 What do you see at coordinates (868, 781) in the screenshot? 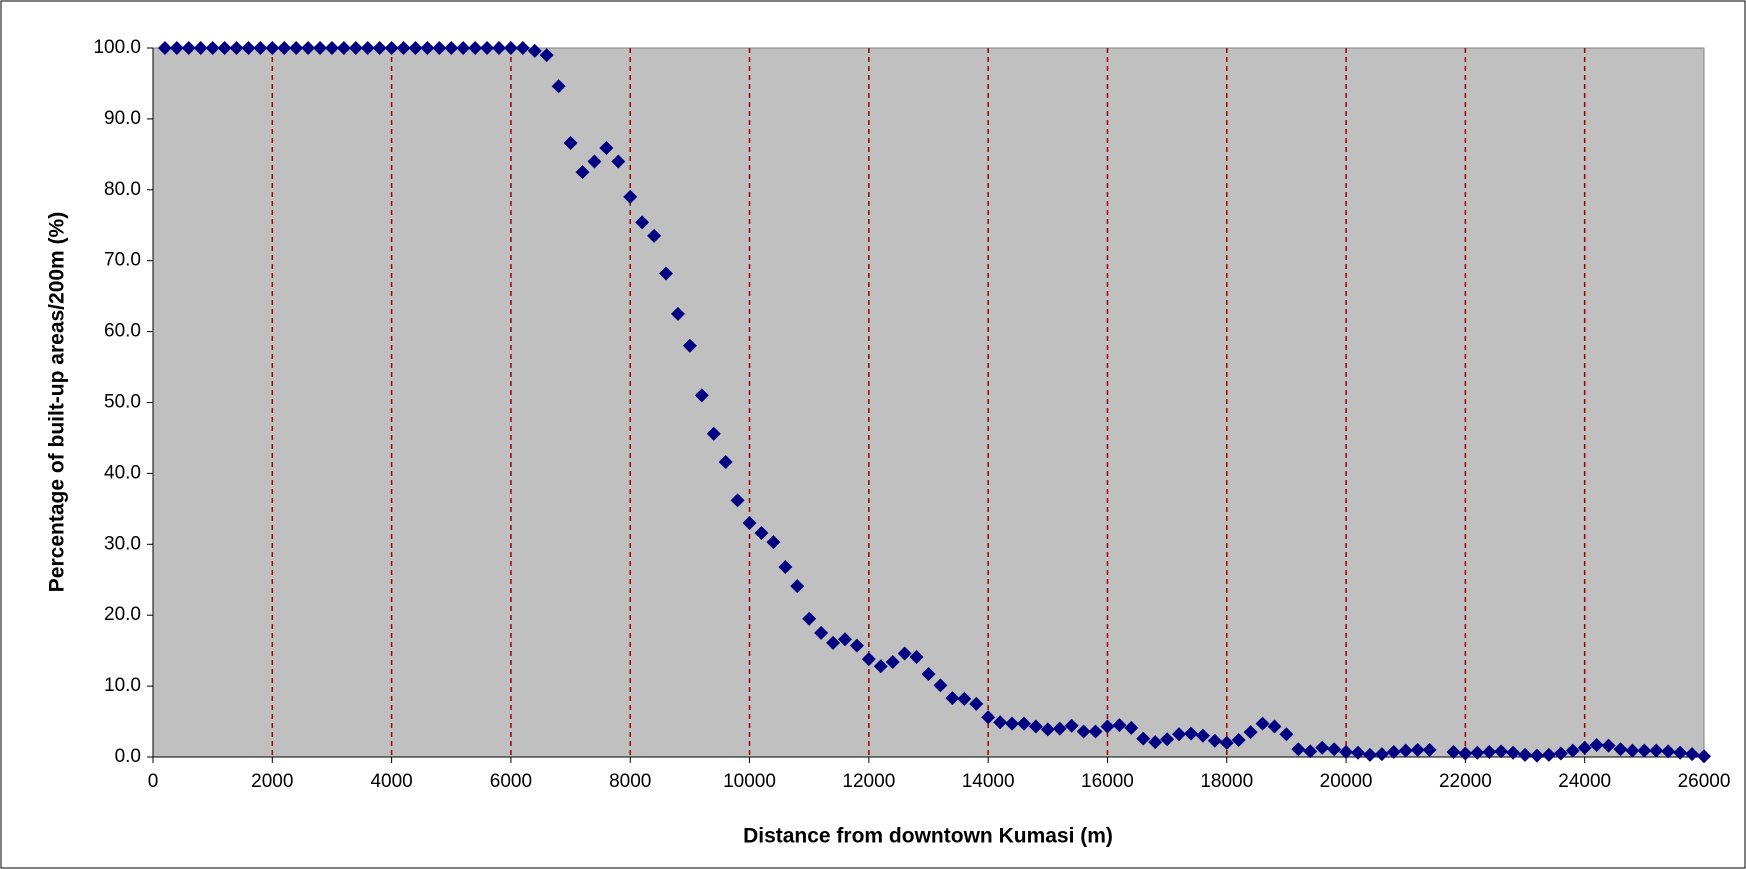
I see `x-tick-label: 12000` at bounding box center [868, 781].